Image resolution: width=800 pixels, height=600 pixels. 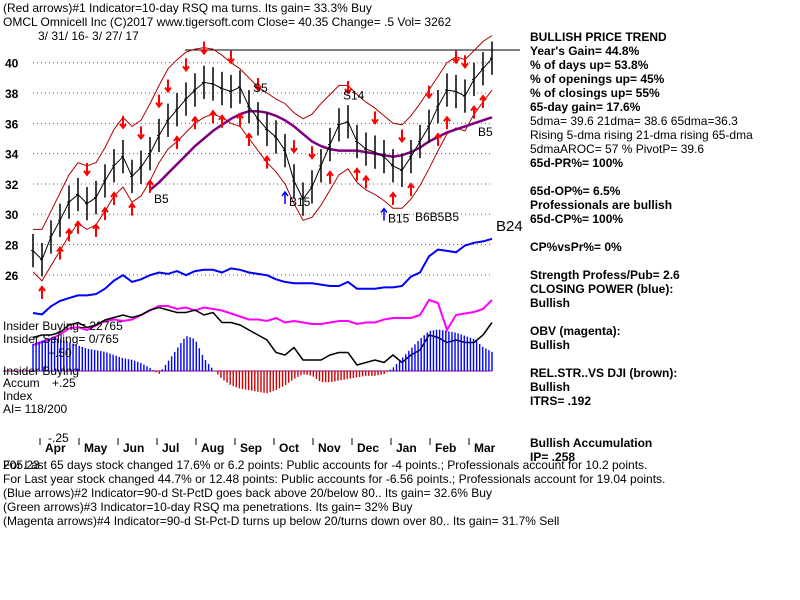 What do you see at coordinates (575, 331) in the screenshot?
I see `stat-line: OBV (magenta):` at bounding box center [575, 331].